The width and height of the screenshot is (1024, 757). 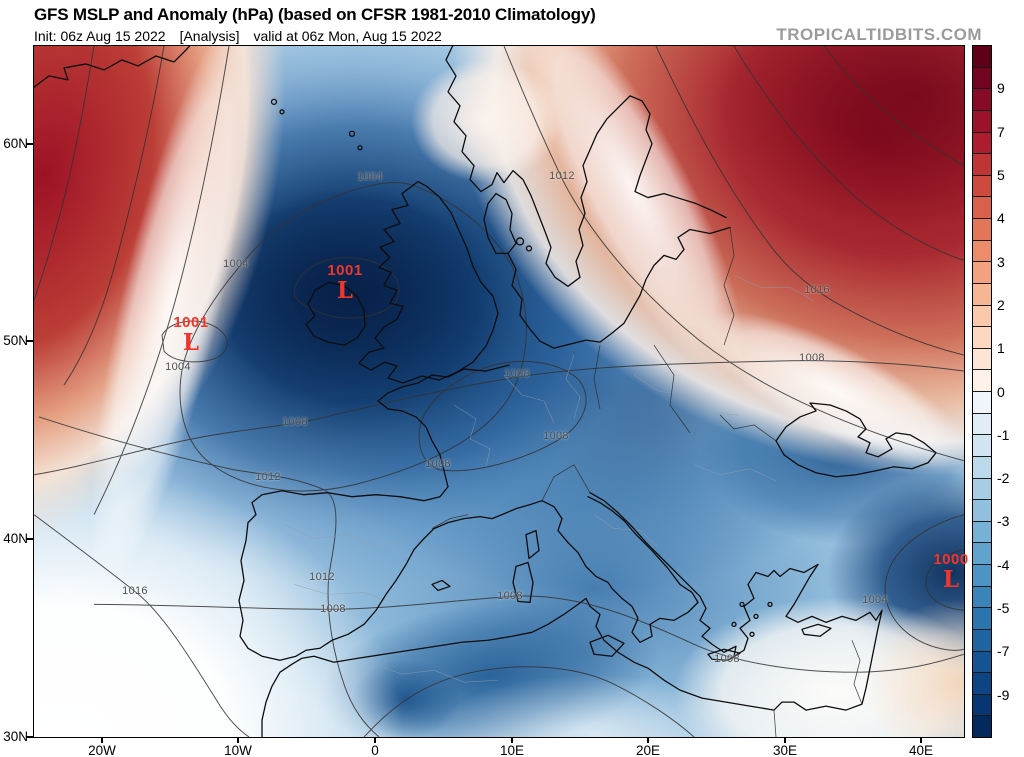 What do you see at coordinates (428, 282) in the screenshot?
I see `great-britain-coast` at bounding box center [428, 282].